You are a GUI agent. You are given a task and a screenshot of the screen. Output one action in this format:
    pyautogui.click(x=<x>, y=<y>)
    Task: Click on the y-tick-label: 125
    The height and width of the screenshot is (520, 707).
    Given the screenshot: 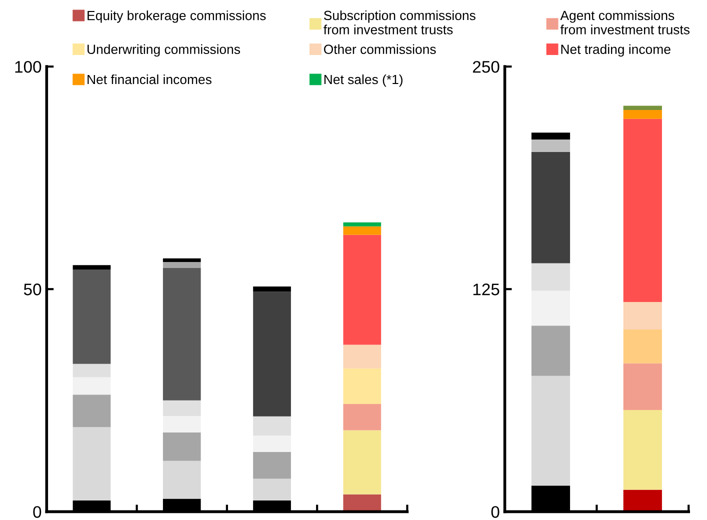 What is the action you would take?
    pyautogui.click(x=486, y=290)
    